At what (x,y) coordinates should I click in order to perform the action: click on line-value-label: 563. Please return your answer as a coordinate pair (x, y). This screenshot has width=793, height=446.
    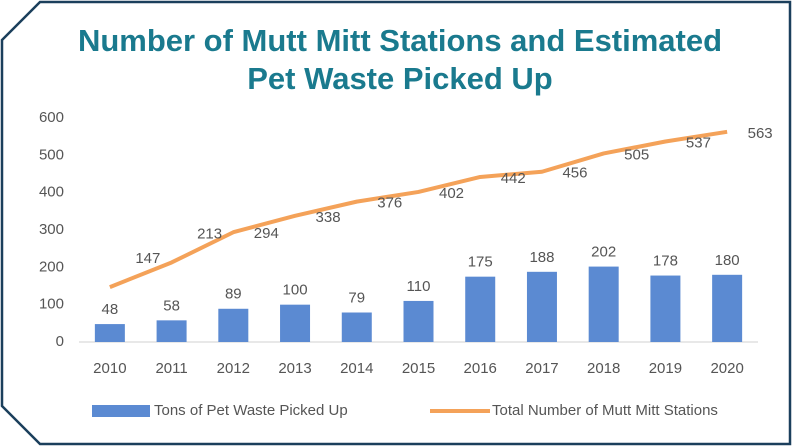
    Looking at the image, I should click on (760, 133).